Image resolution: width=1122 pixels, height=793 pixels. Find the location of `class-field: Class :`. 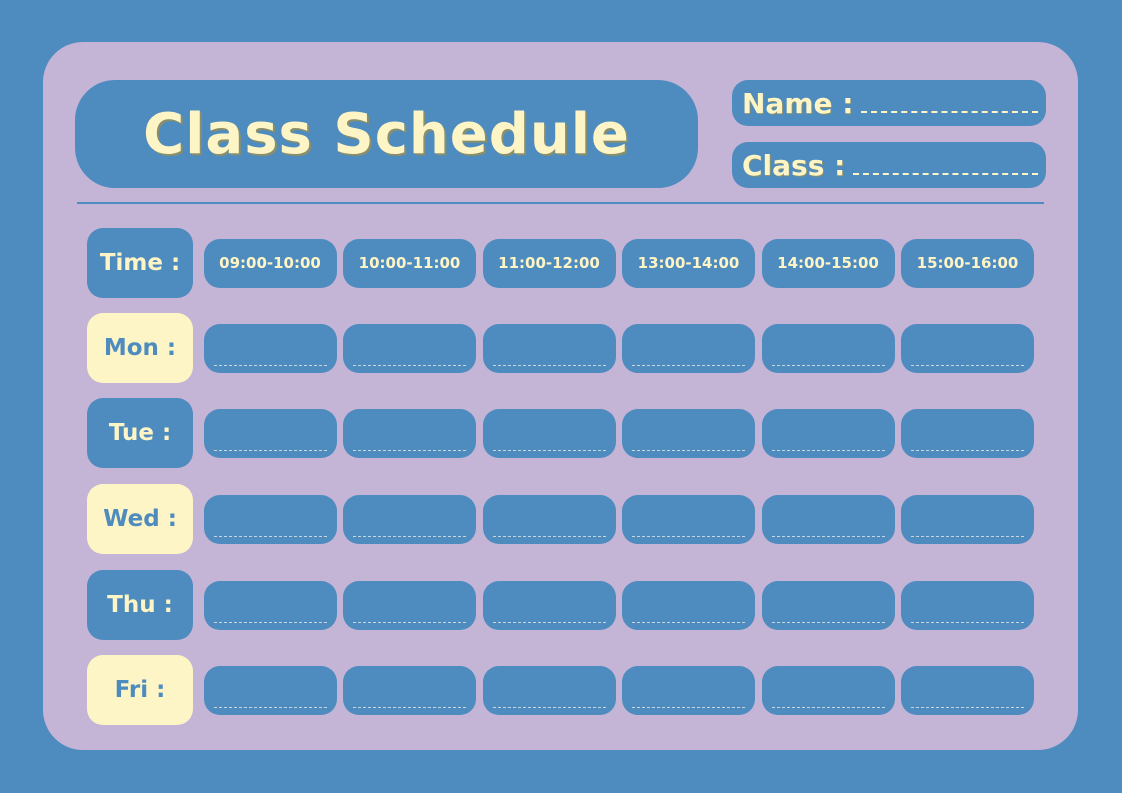

class-field: Class : is located at coordinates (889, 165).